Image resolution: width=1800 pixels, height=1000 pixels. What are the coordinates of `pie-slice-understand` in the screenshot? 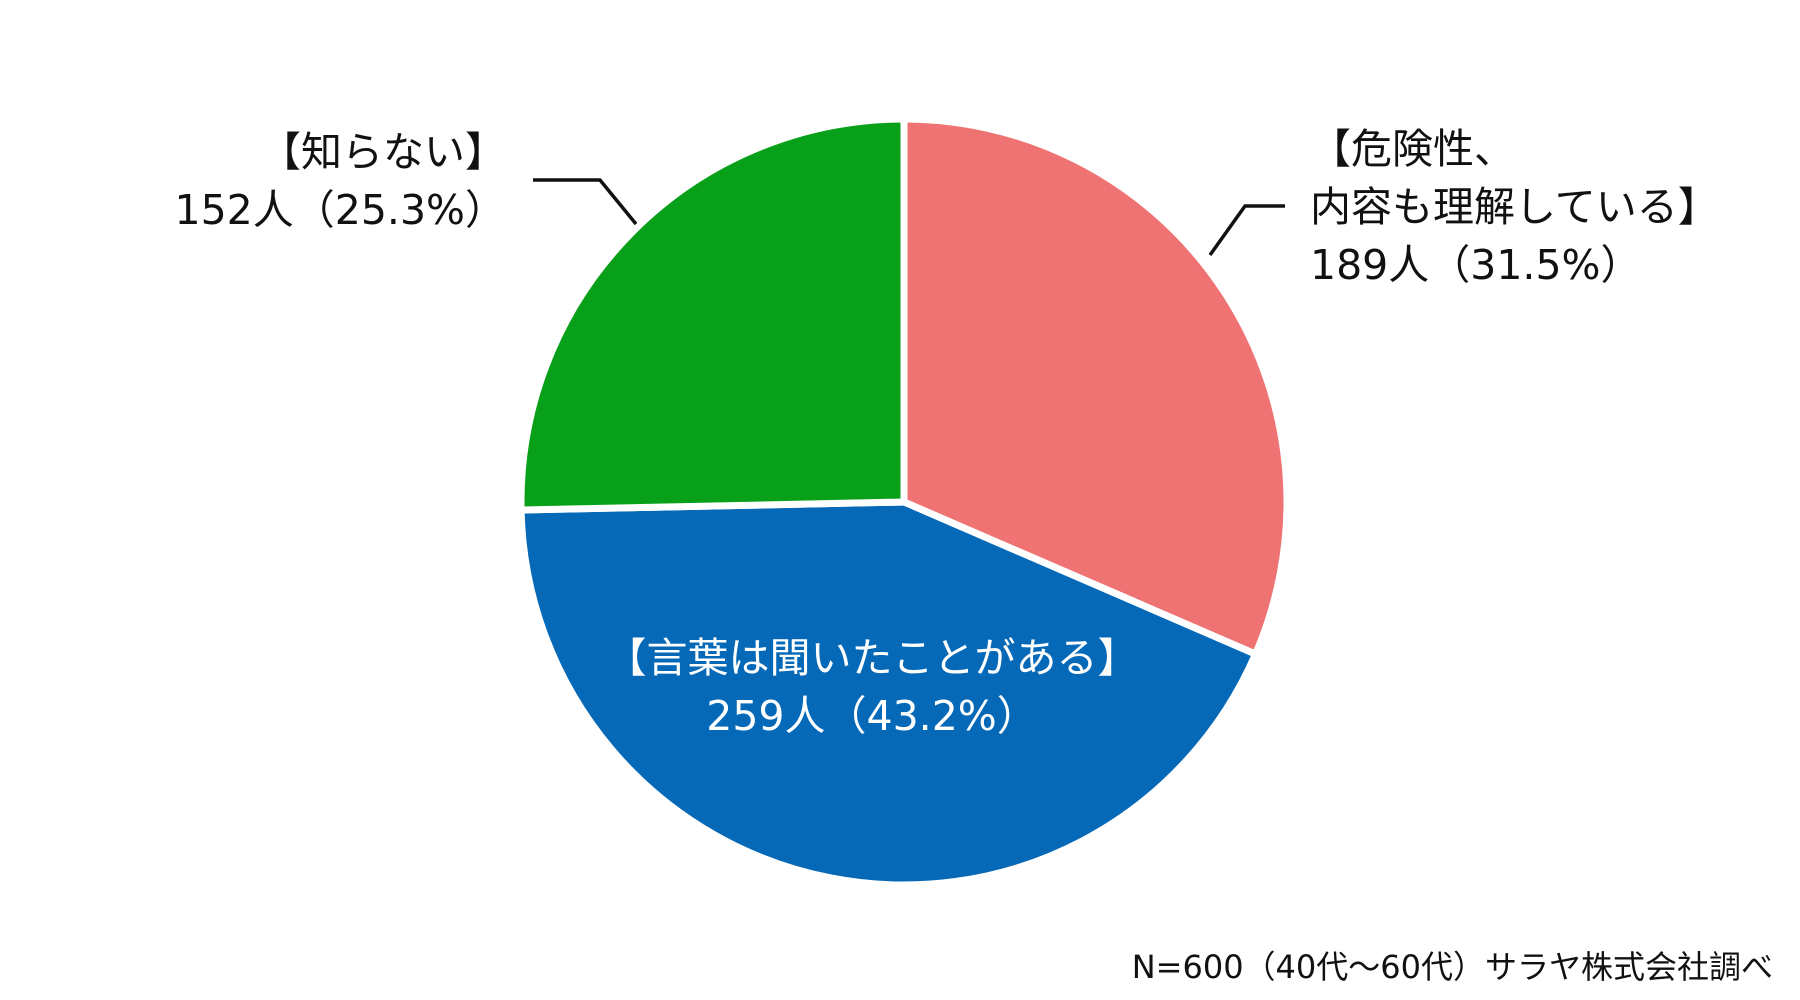 It's located at (1095, 386).